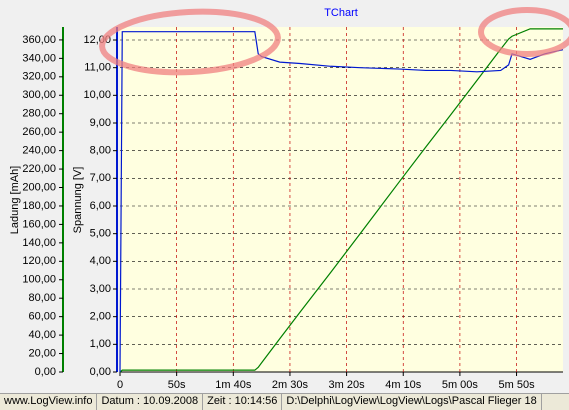 The image size is (569, 410). What do you see at coordinates (100, 372) in the screenshot?
I see `y2-tick-label: 0,00` at bounding box center [100, 372].